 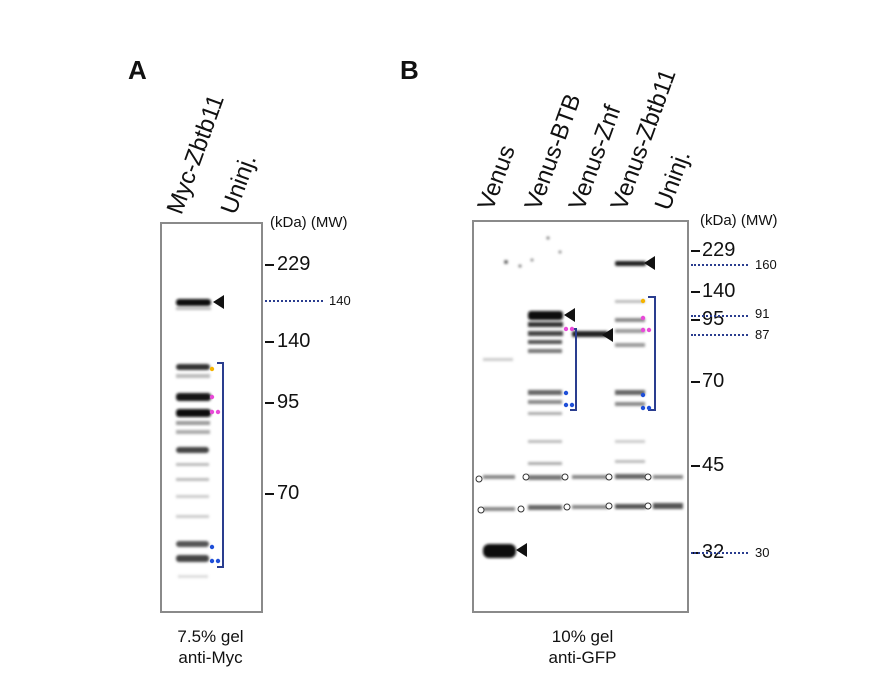 I want to click on caption-b-line2: anti-GFP, so click(x=582, y=657).